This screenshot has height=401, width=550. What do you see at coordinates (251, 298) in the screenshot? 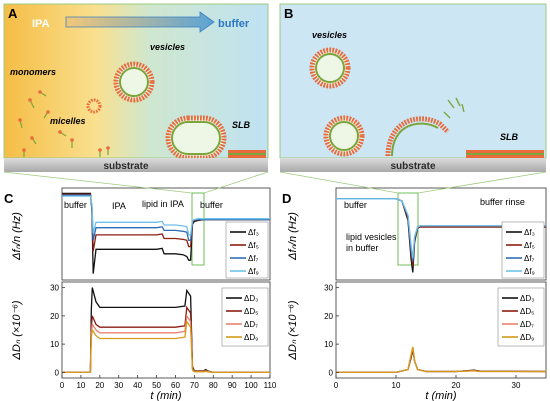
I see `legend-d3-c: ΔD₃` at bounding box center [251, 298].